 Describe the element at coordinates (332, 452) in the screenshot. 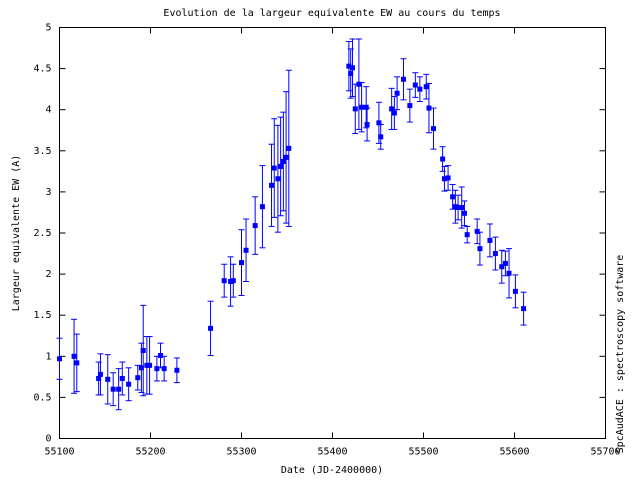

I see `x-tick-label: 55400` at that location.